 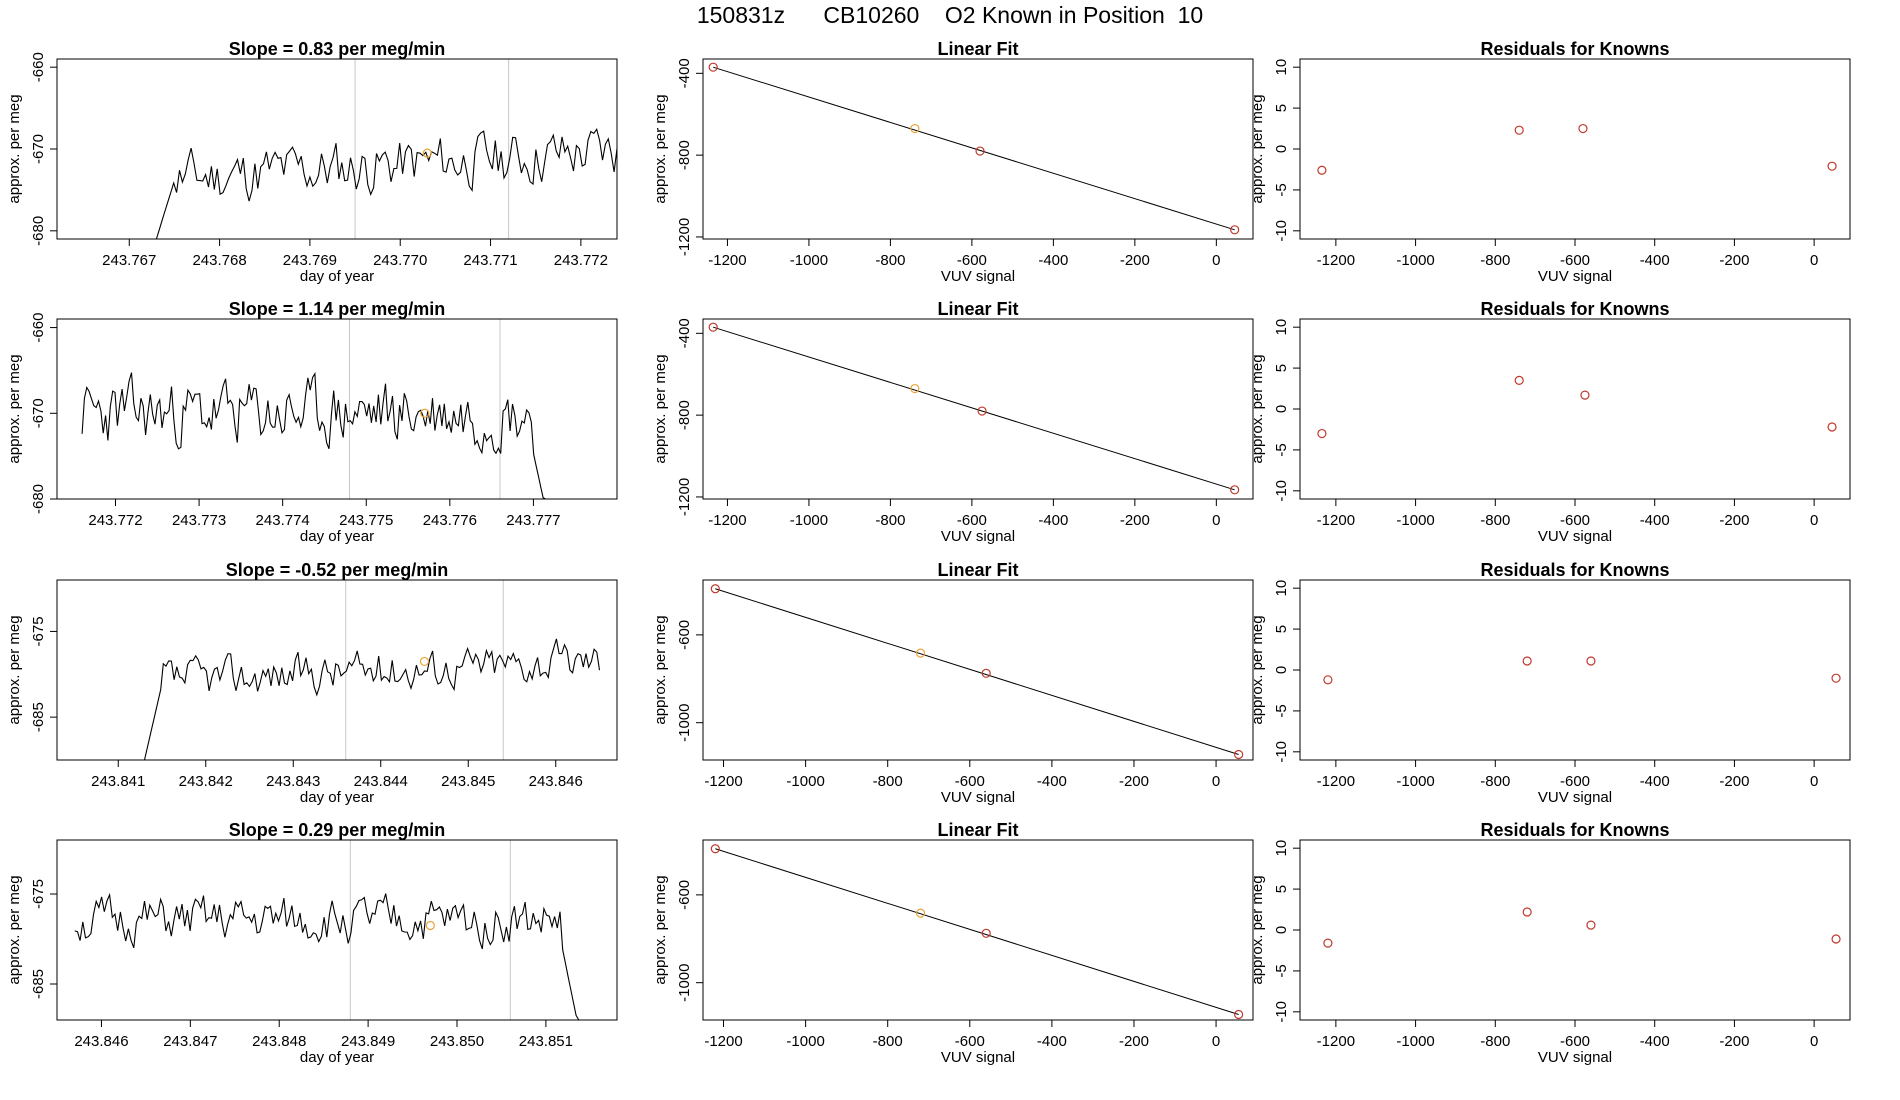 I want to click on x-tick-label: 243.767, so click(x=129, y=260).